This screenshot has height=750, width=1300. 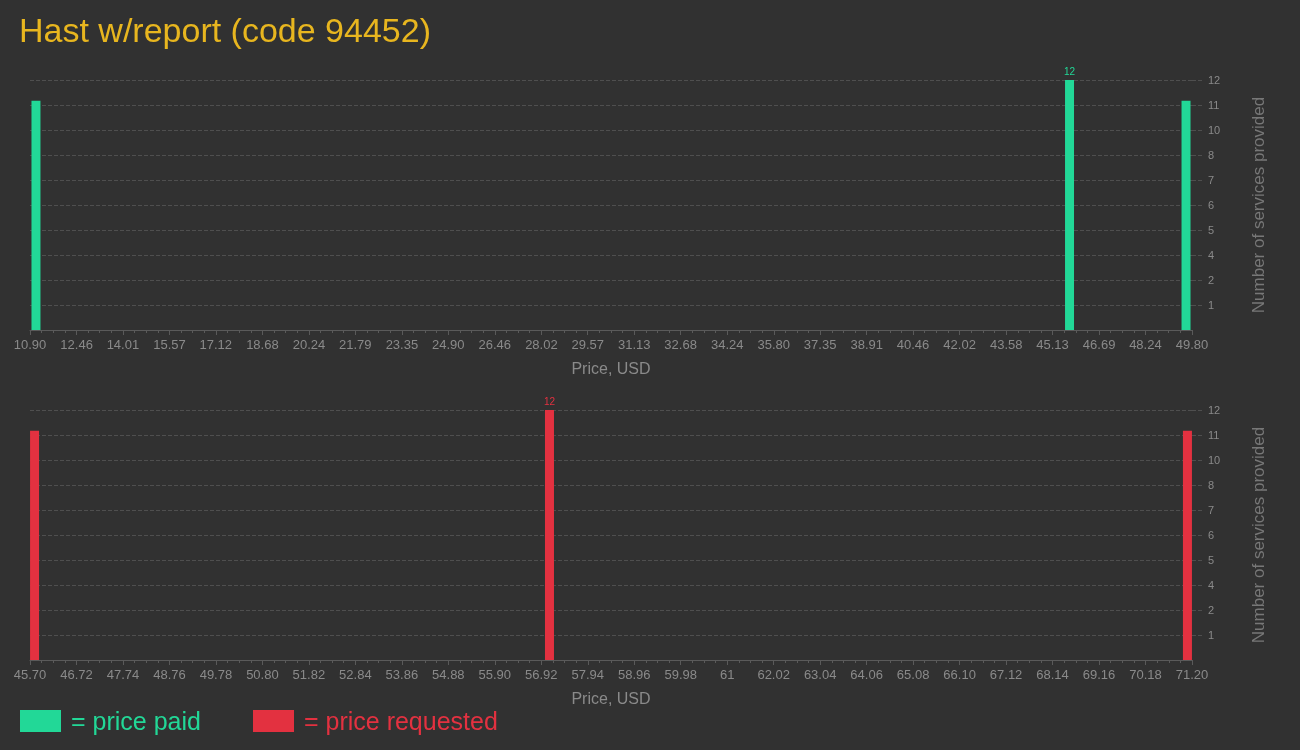 What do you see at coordinates (913, 344) in the screenshot?
I see `x-tick-label: 40.46` at bounding box center [913, 344].